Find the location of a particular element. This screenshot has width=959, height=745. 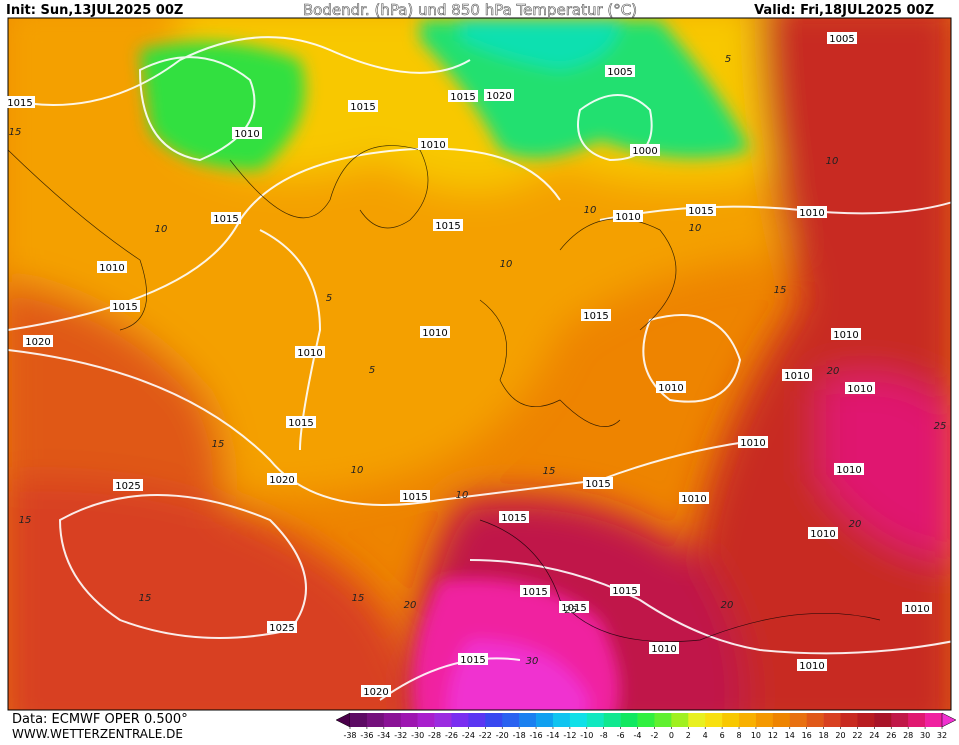

colorbar-tick-label: -30 is located at coordinates (417, 735).